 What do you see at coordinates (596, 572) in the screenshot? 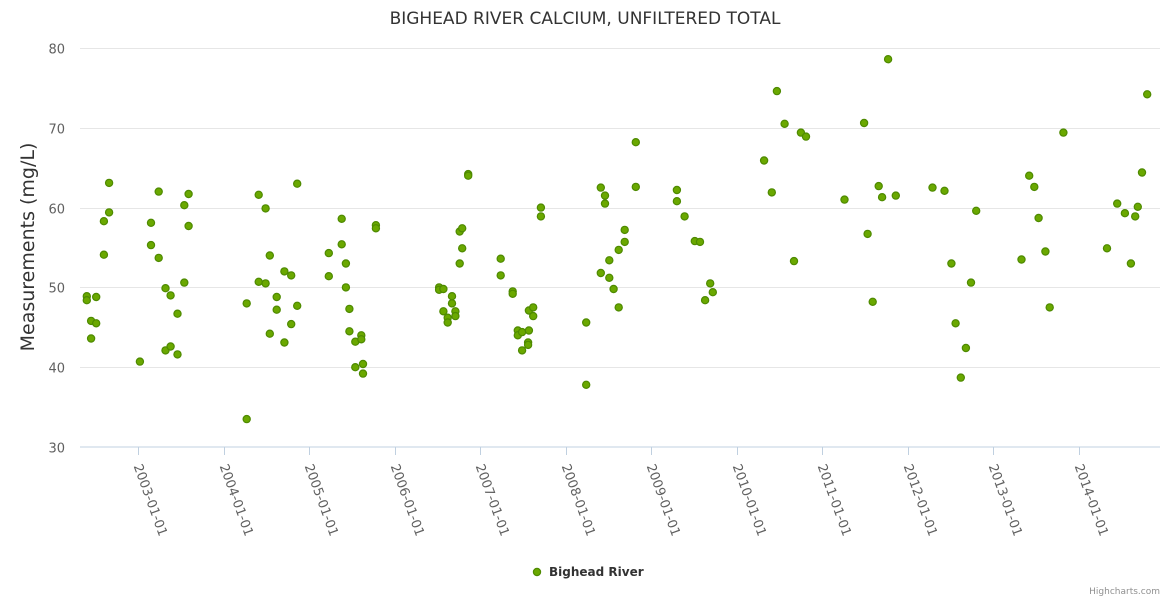
I see `legend-item-label: Bighead River` at bounding box center [596, 572].